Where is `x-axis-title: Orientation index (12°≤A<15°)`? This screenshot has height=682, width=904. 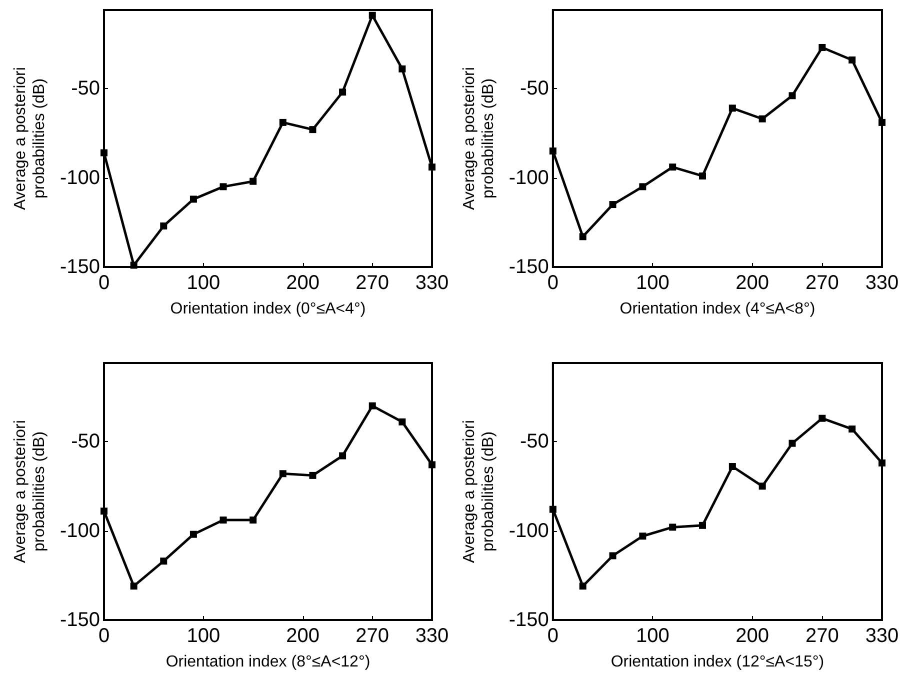 x-axis-title: Orientation index (12°≤A<15°) is located at coordinates (717, 662).